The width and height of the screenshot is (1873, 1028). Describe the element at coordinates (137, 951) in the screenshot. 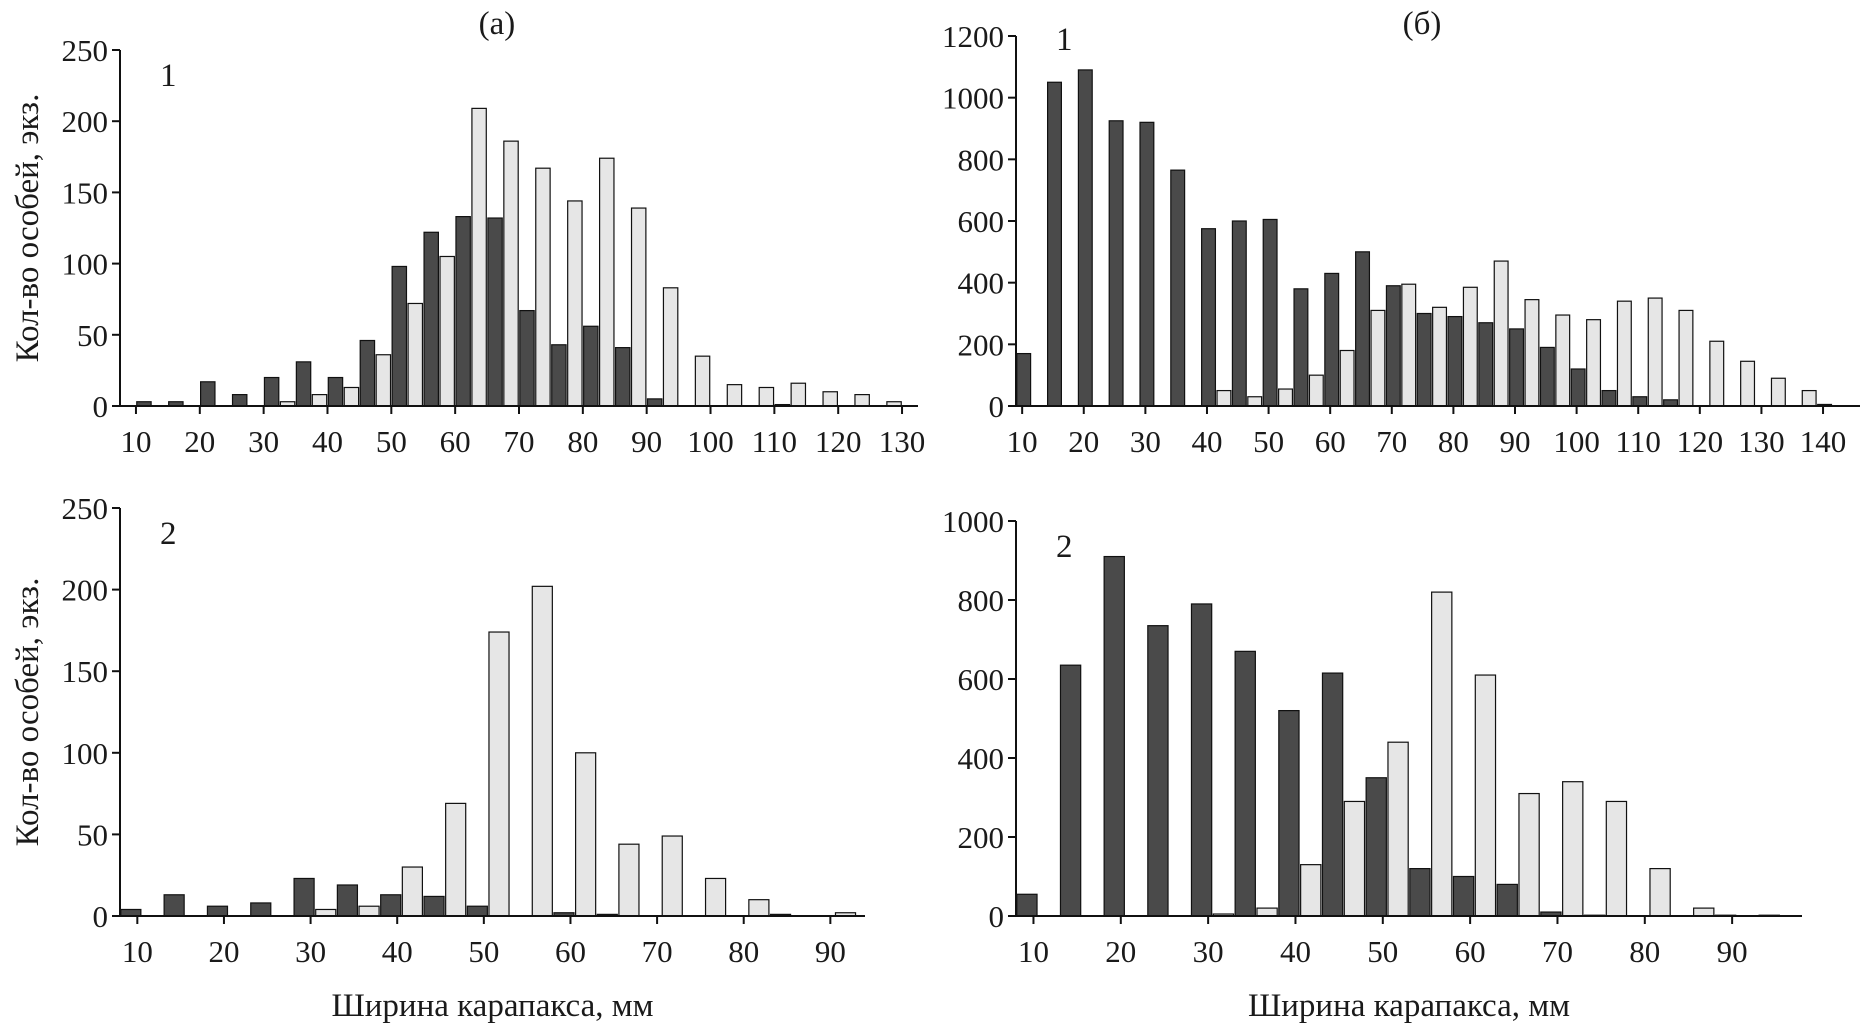

I see `x-tick-label-a2: 10` at that location.